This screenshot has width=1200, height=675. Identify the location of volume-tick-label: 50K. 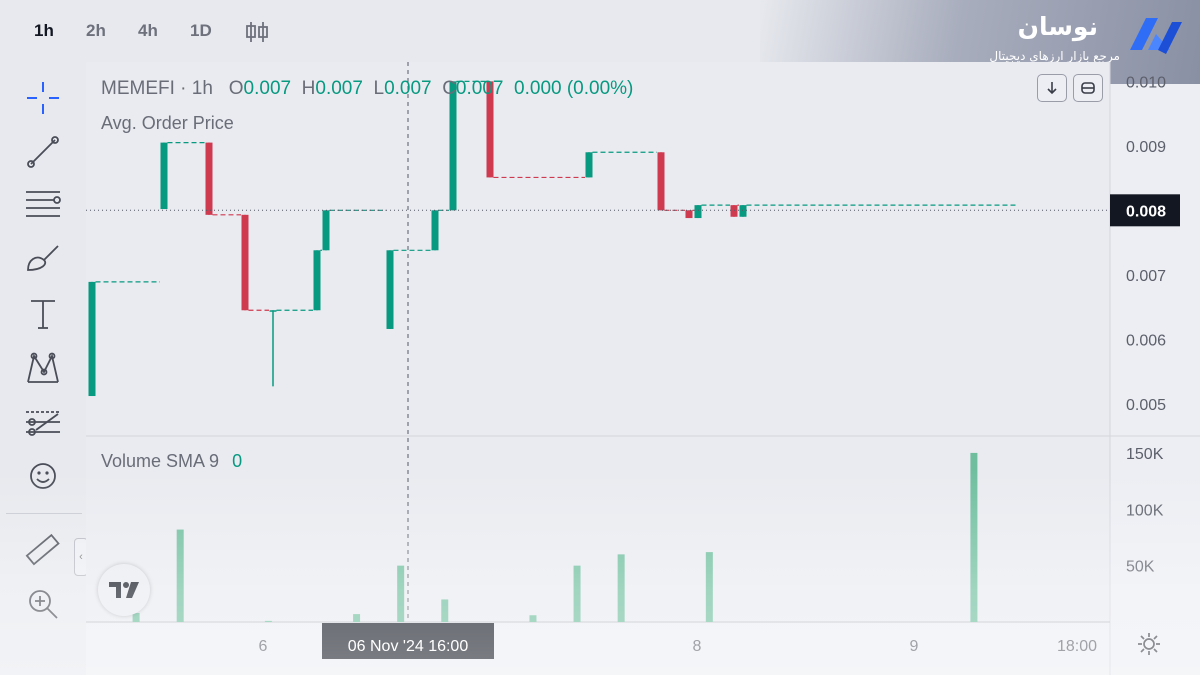
(1140, 567).